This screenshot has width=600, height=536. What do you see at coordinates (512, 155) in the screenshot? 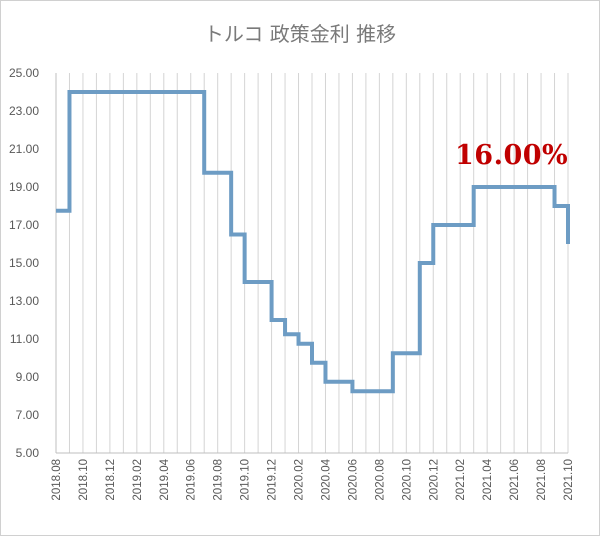
I see `current-rate-annotation: 16.00%` at bounding box center [512, 155].